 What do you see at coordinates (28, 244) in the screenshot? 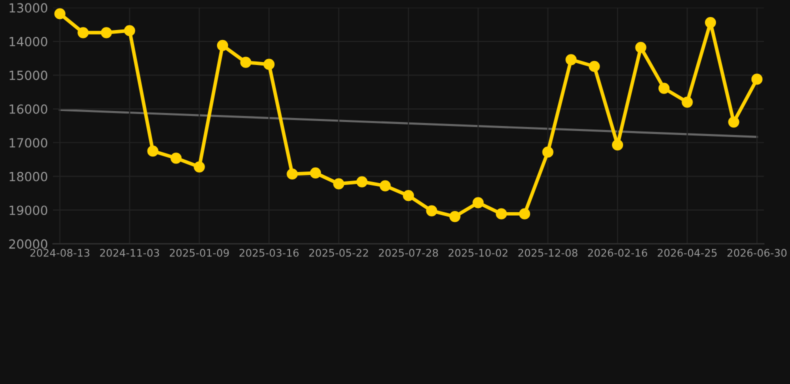
I see `y-tick-label: 20000` at bounding box center [28, 244].